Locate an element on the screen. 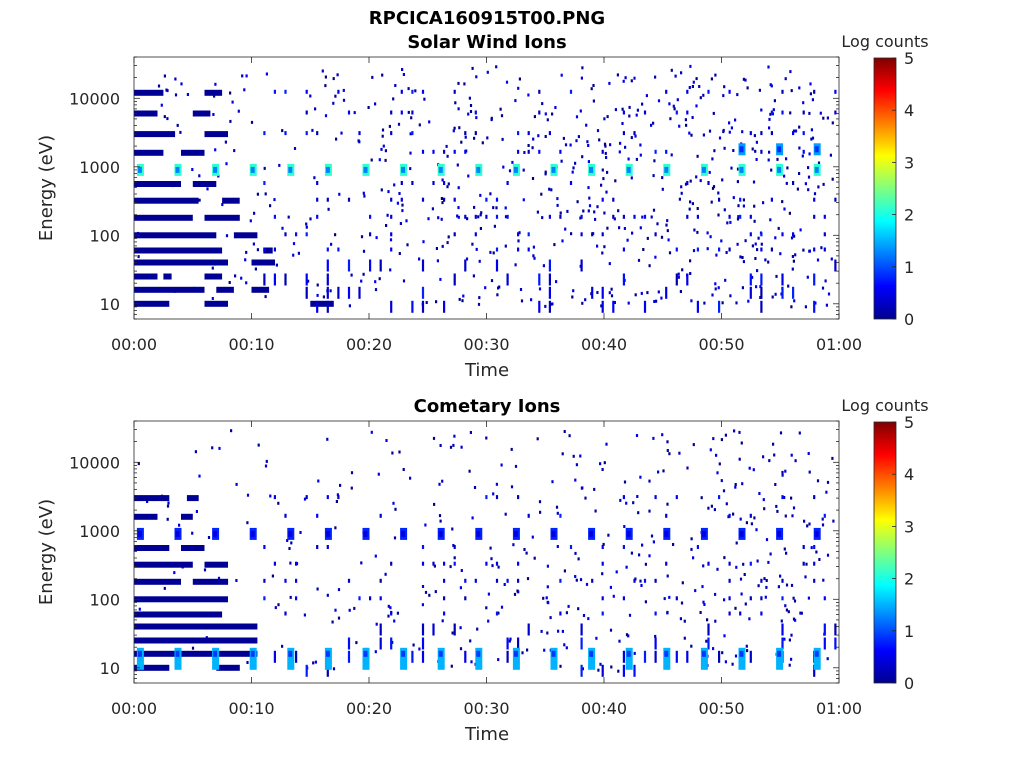  x-tick-label: 00:30 is located at coordinates (486, 344).